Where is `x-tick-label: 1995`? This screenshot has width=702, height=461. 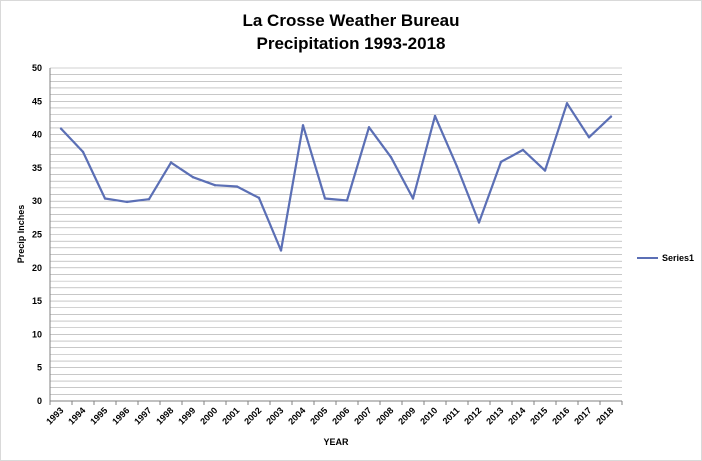
x-tick-label: 1995 is located at coordinates (98, 415).